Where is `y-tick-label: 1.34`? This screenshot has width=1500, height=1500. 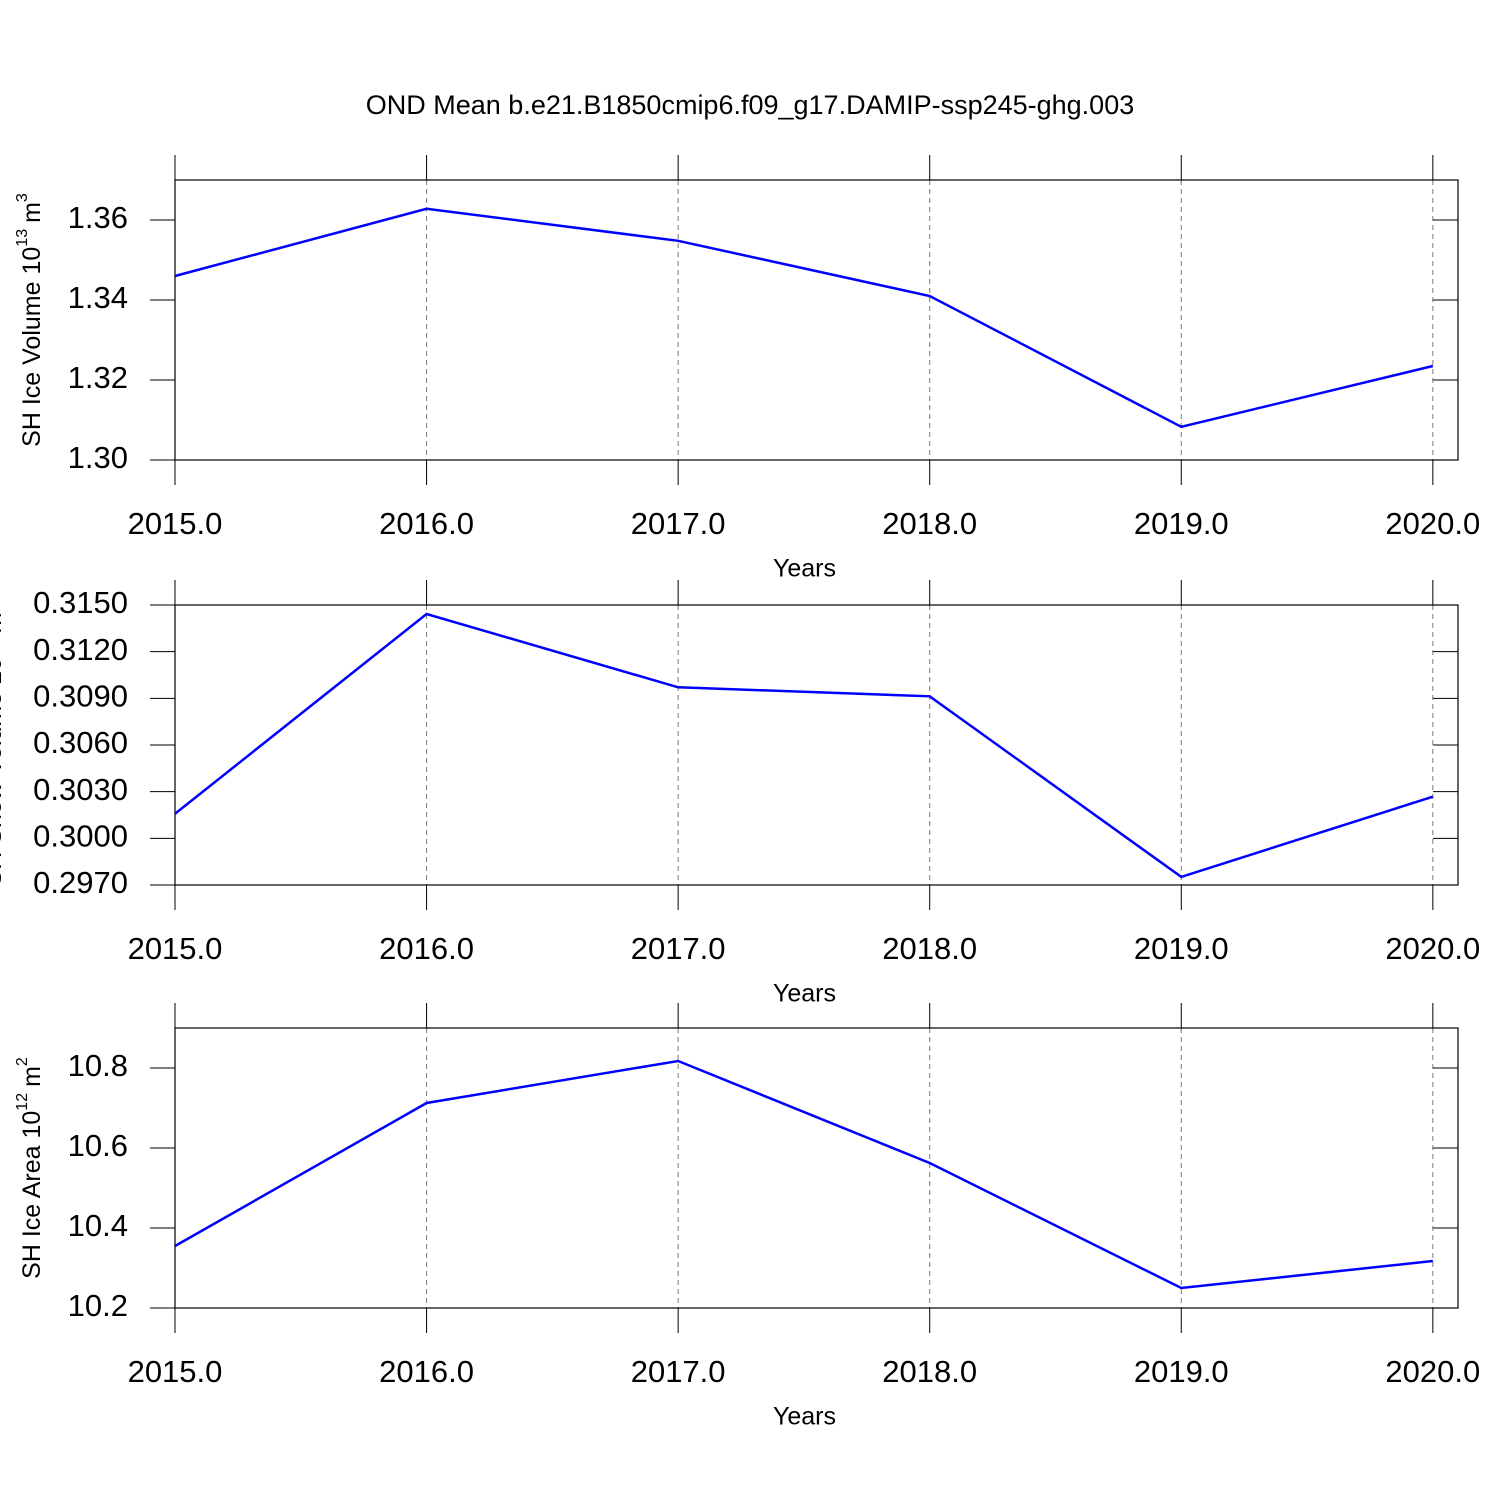
y-tick-label: 1.34 is located at coordinates (98, 297).